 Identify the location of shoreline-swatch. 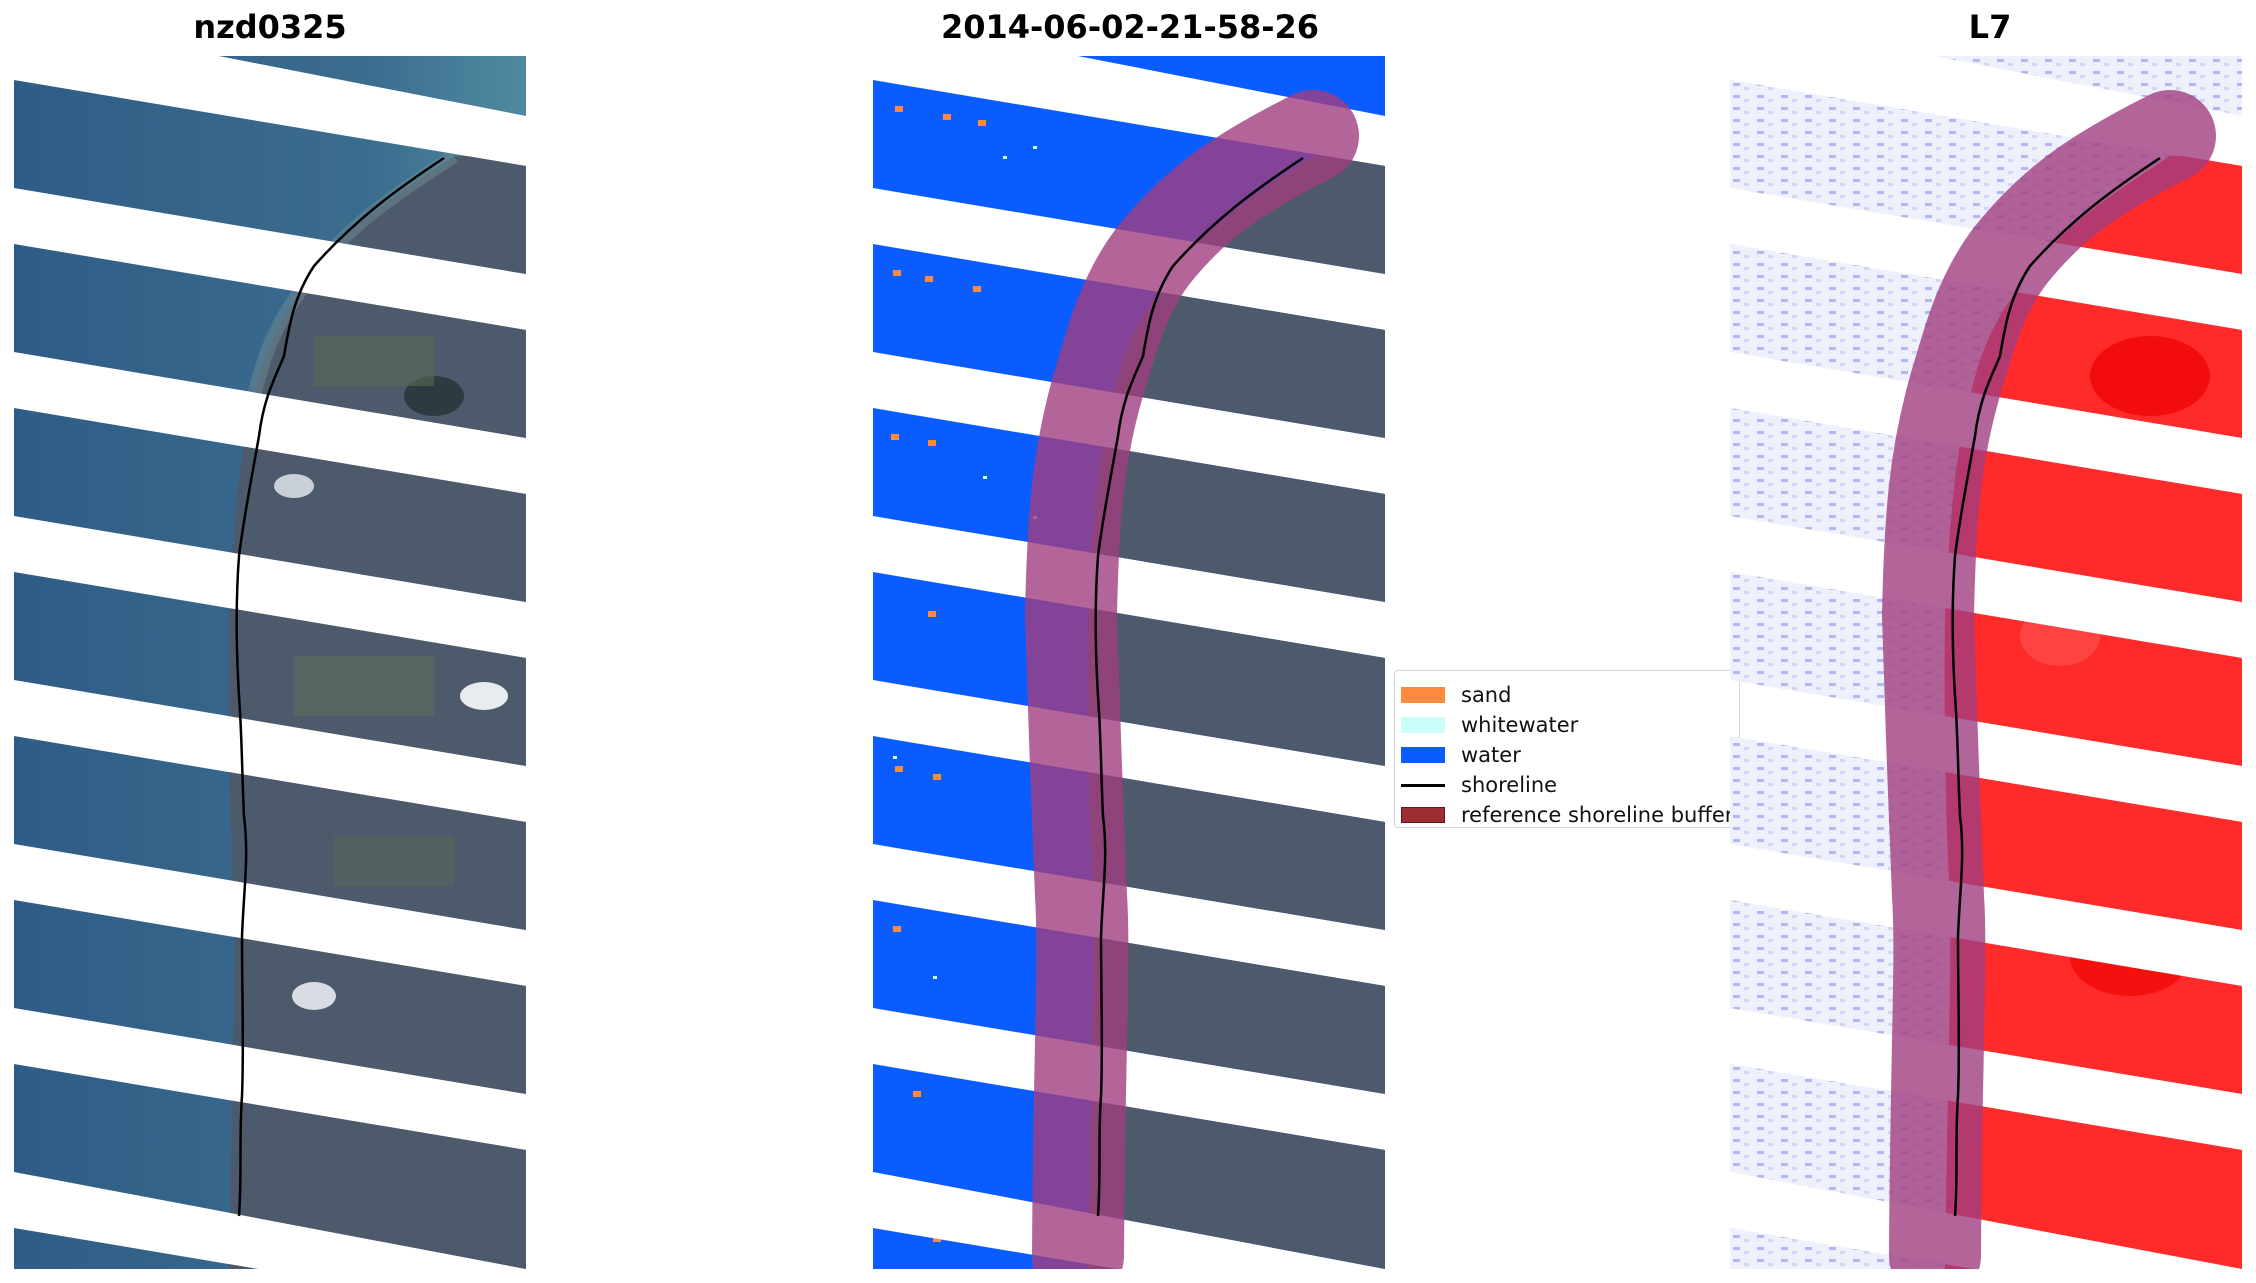
(1423, 785).